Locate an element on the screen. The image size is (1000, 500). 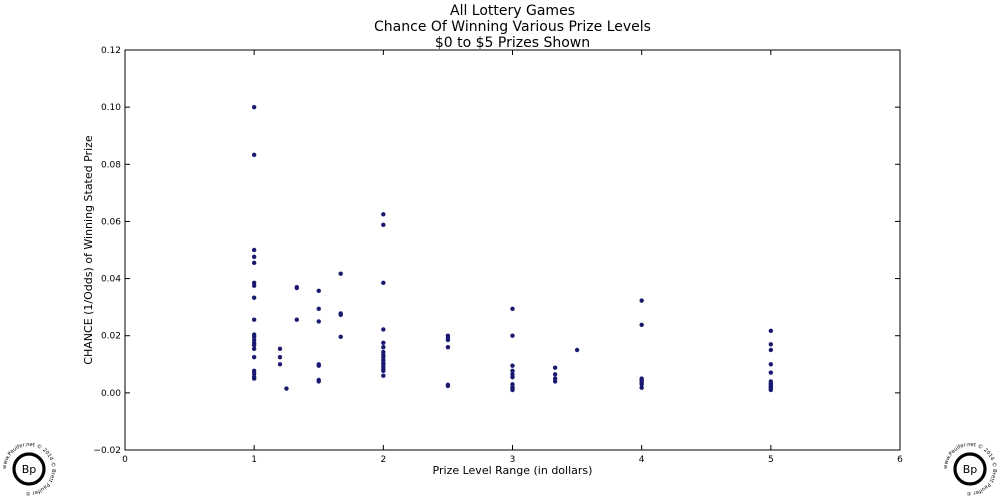
chart-title-line: Chance Of Winning Various Prize Levels is located at coordinates (512, 27).